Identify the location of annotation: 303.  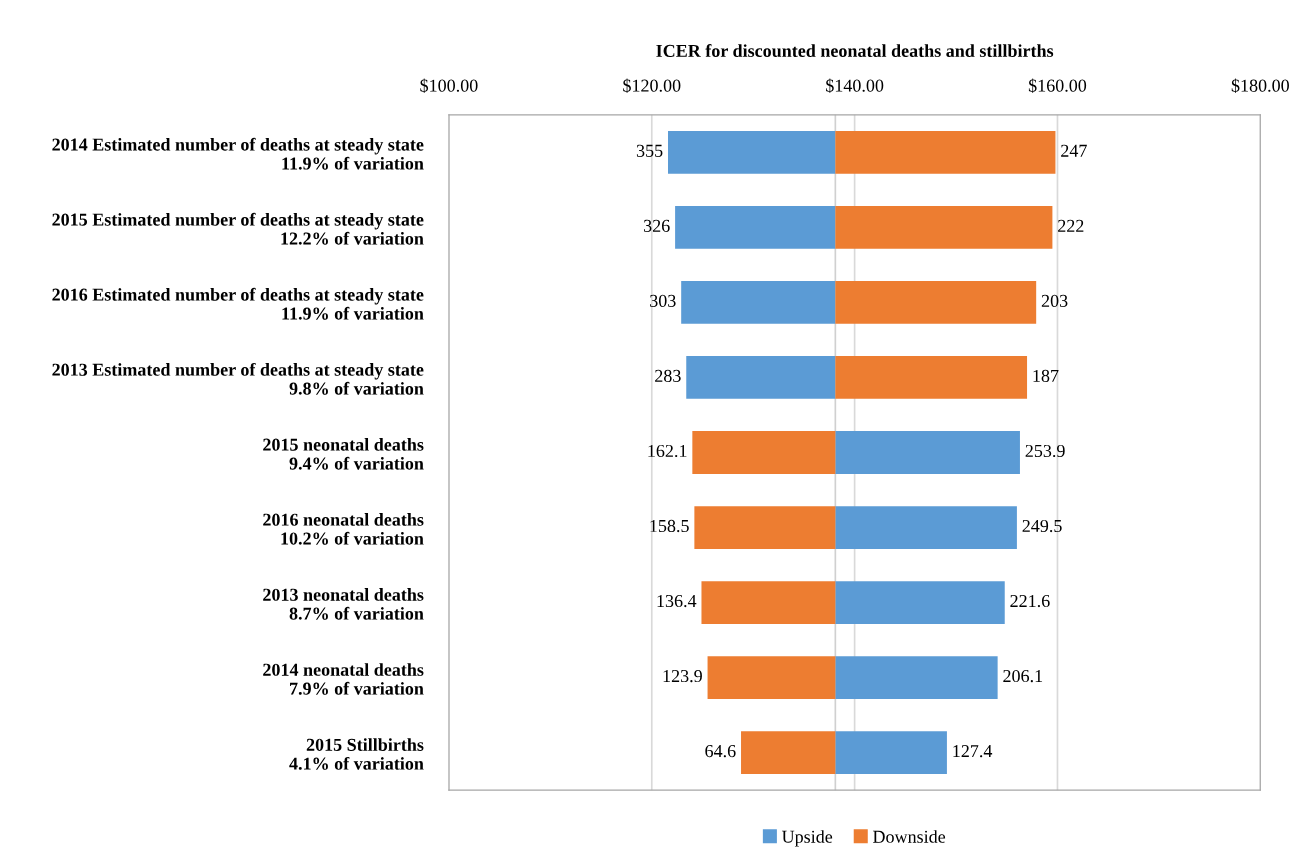
(663, 300).